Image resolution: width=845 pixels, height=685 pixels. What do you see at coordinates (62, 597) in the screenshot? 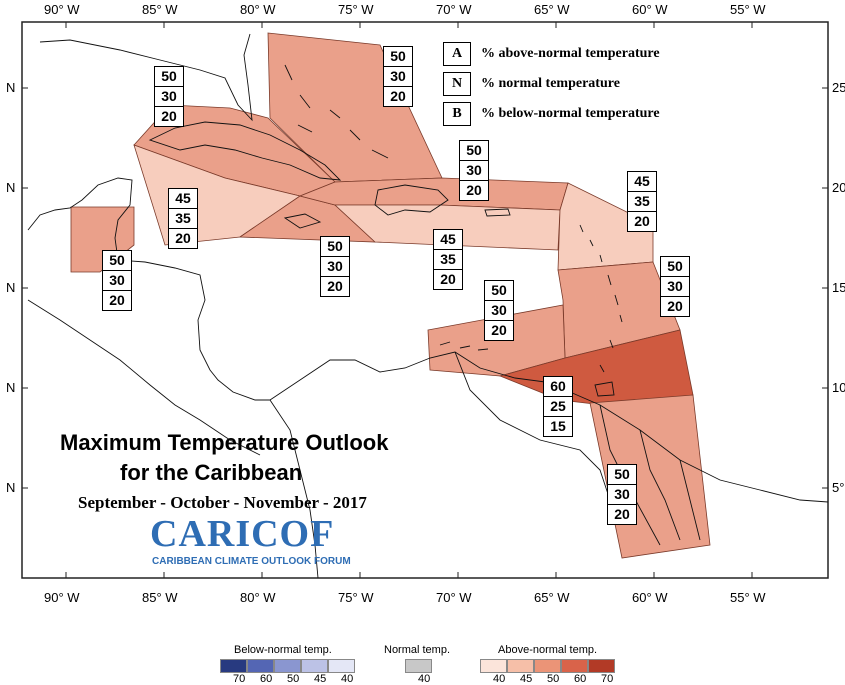
I see `longitude-tick-label-bottom: 90° W` at bounding box center [62, 597].